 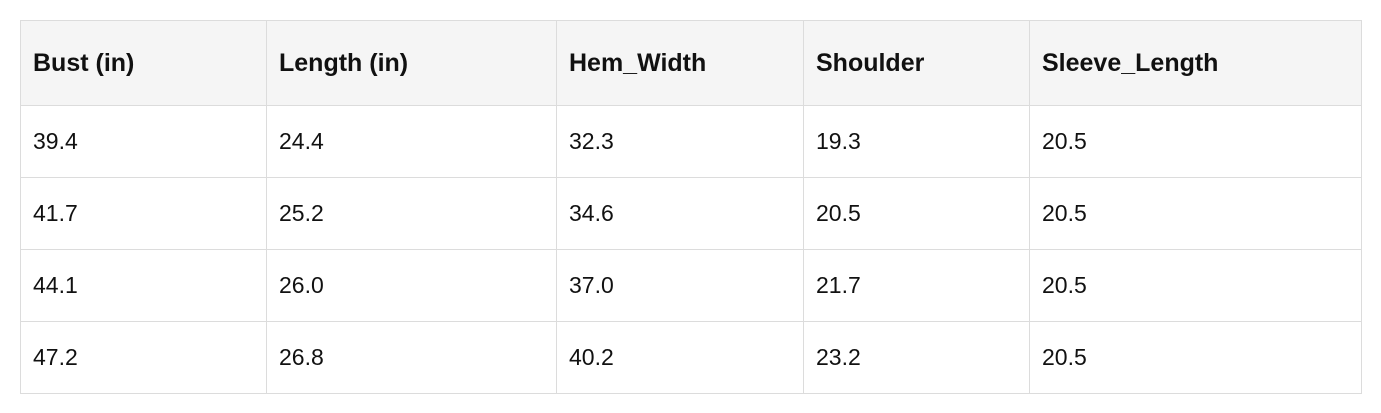 I want to click on table-cell: 21.7, so click(x=916, y=285).